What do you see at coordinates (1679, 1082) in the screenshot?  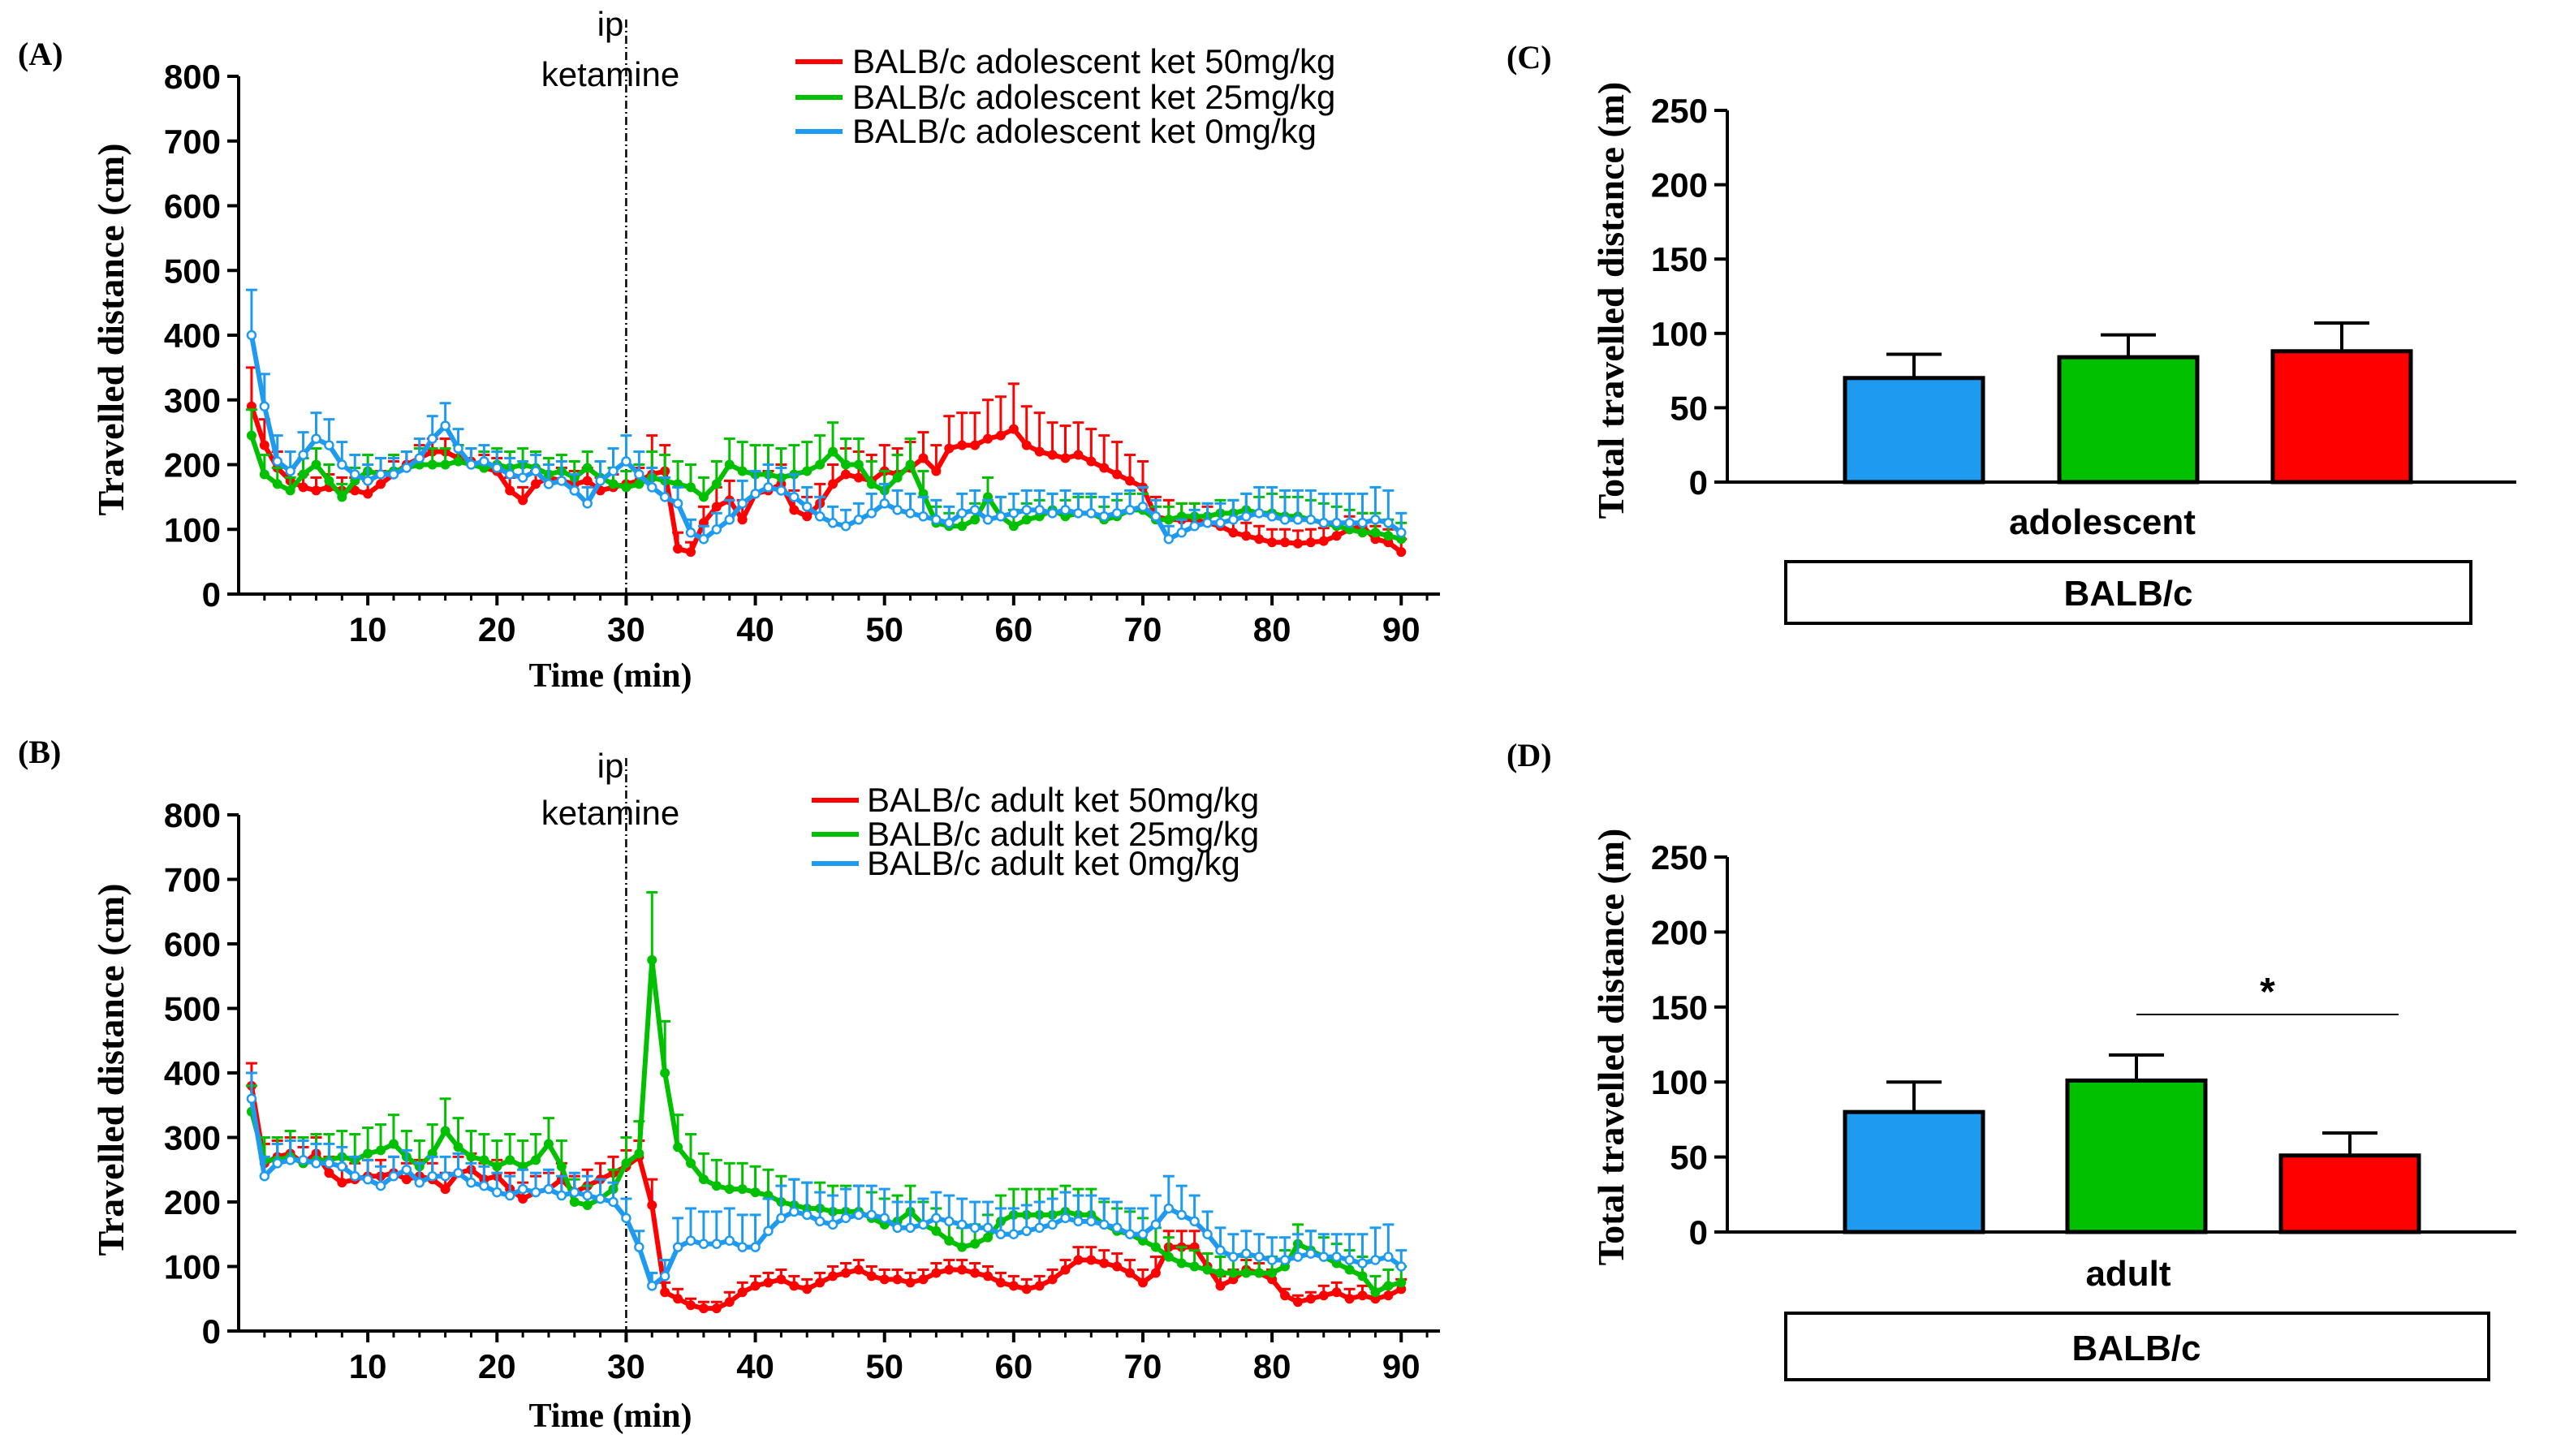 I see `panel-d-y-tick-label: 100` at bounding box center [1679, 1082].